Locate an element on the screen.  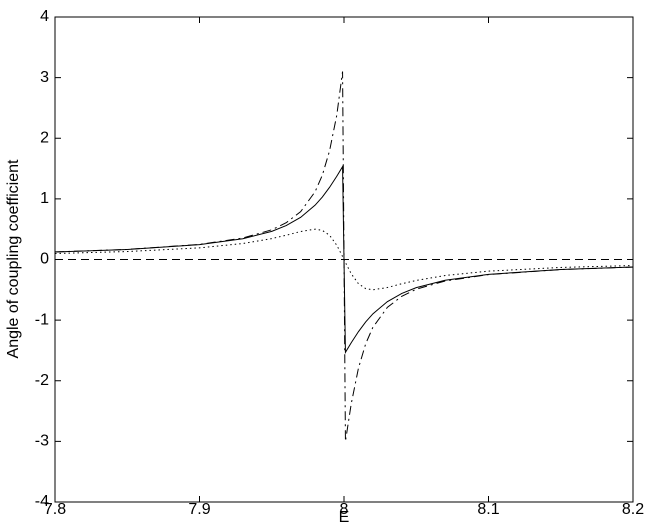
y-tick-label: -4 is located at coordinates (42, 501).